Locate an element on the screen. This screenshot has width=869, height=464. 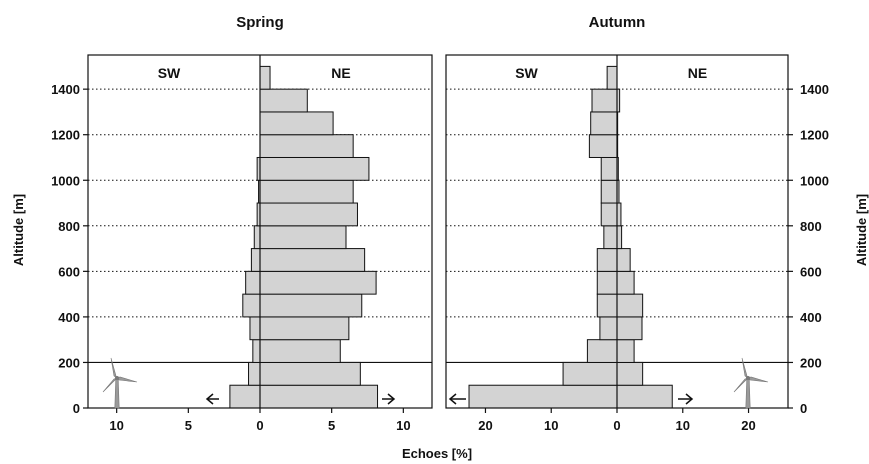
autumn-y-tick-label: 0 is located at coordinates (803, 408).